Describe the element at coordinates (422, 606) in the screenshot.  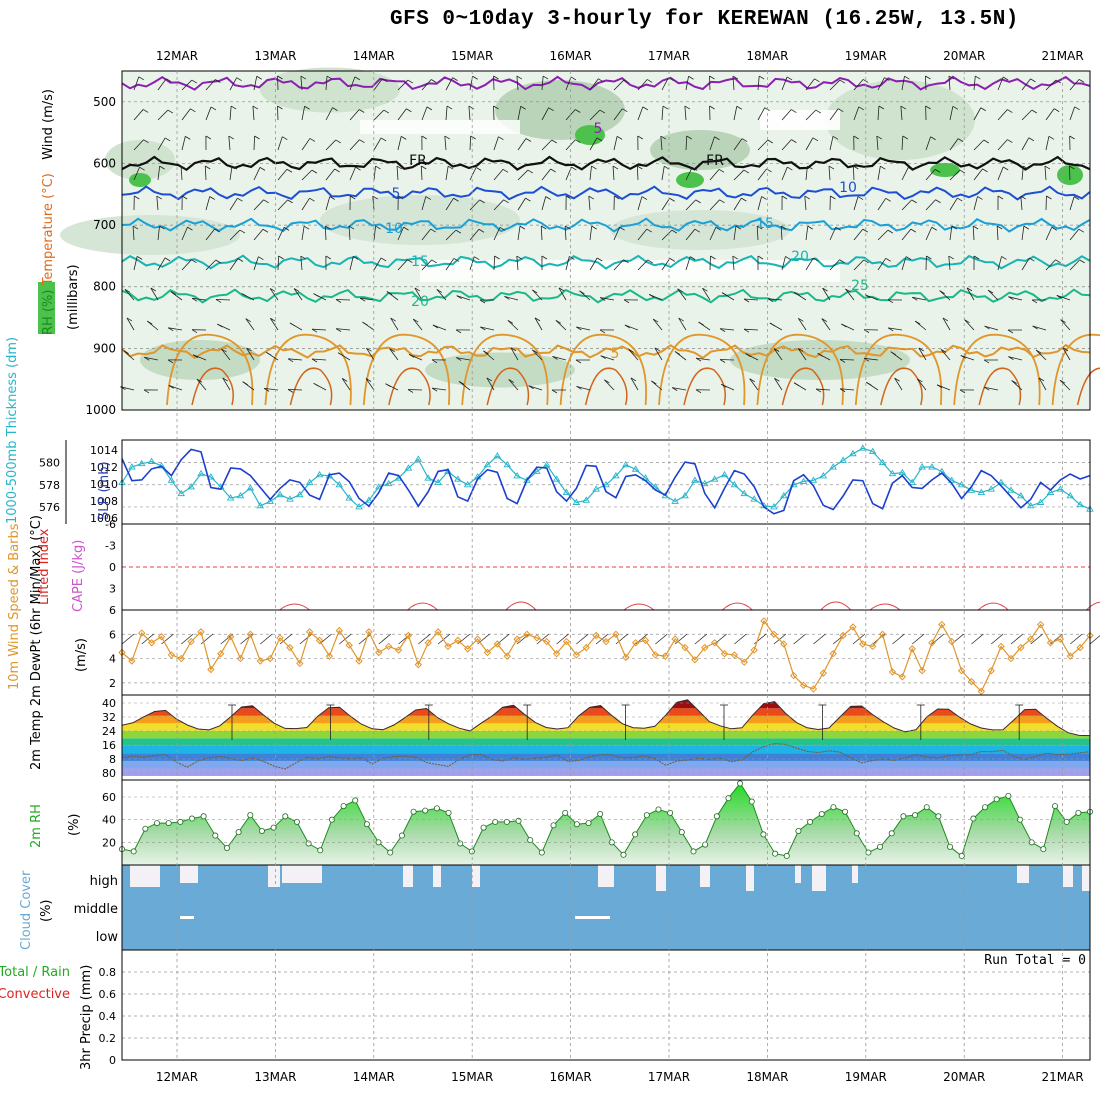
I see `lifted-index-bump` at that location.